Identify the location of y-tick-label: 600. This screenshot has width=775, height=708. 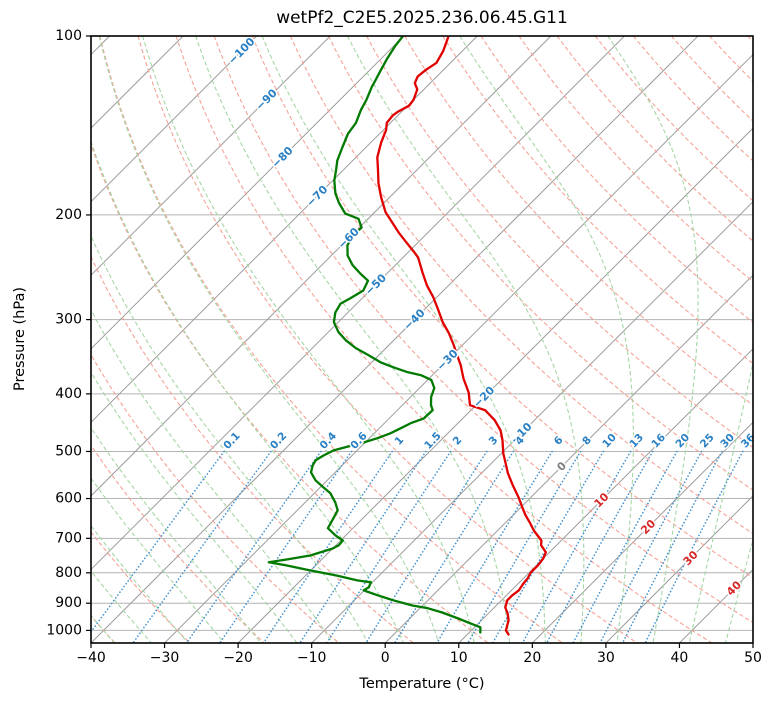
(68, 499).